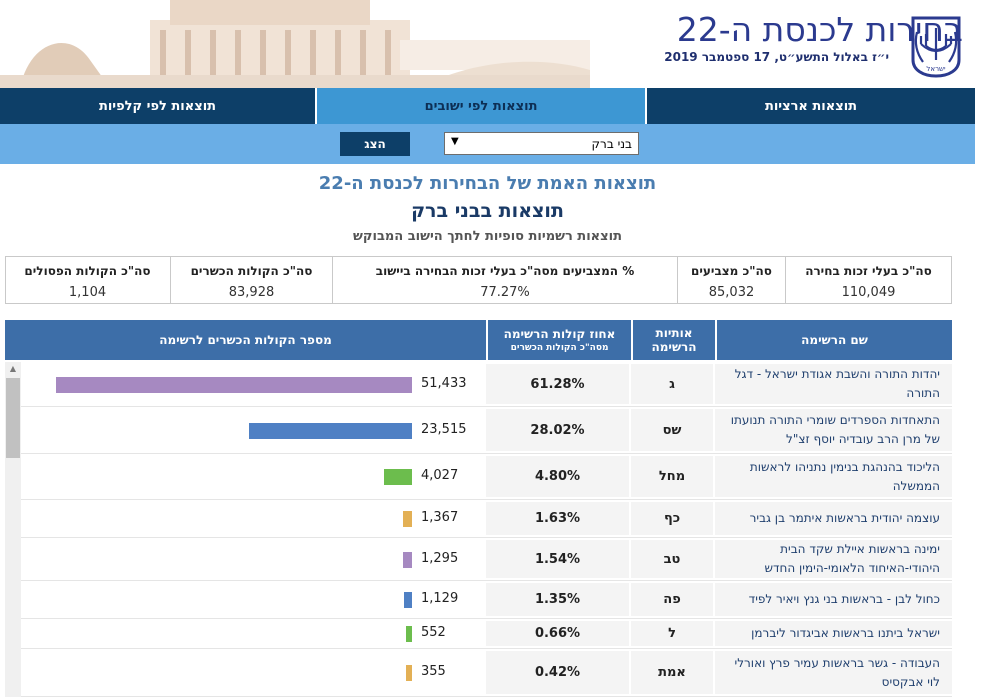 This screenshot has width=985, height=697. I want to click on election-date: י״ז באלול התשע״ט, 17 ספטמבר 2019, so click(776, 57).